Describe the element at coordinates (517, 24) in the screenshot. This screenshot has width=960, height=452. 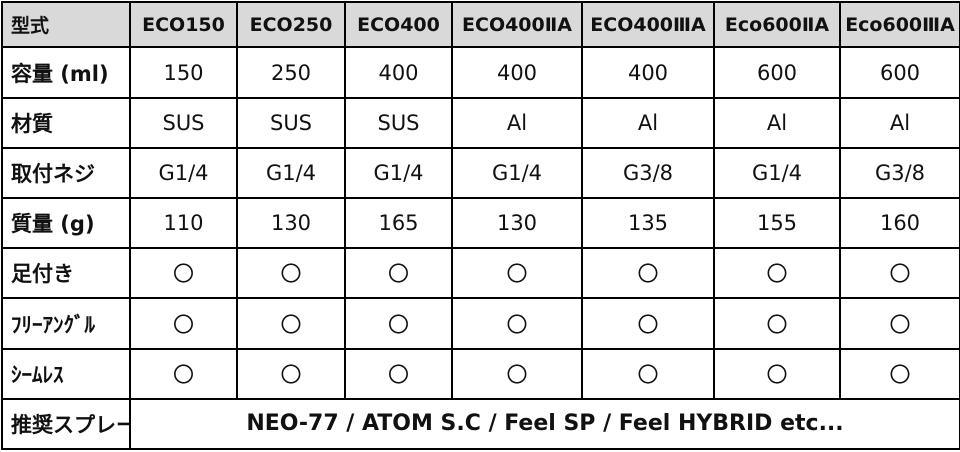
I see `model-name: ECO400ⅡA` at that location.